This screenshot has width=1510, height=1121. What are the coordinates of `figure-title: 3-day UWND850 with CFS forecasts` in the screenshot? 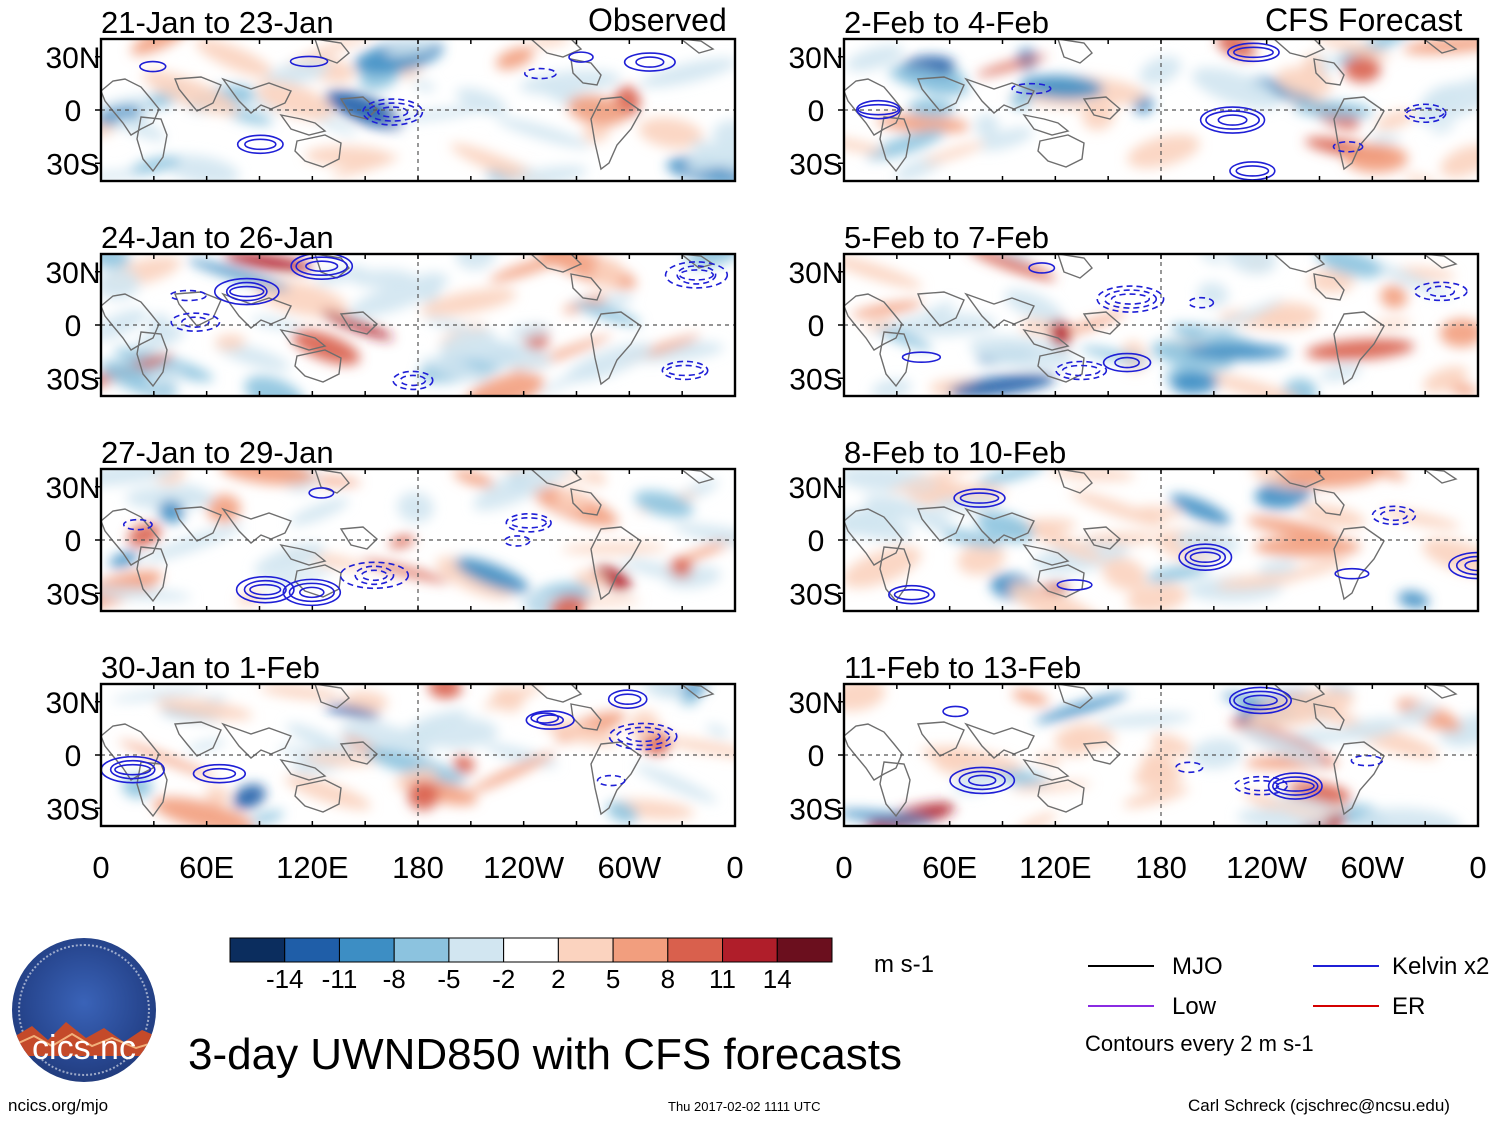 It's located at (545, 1054).